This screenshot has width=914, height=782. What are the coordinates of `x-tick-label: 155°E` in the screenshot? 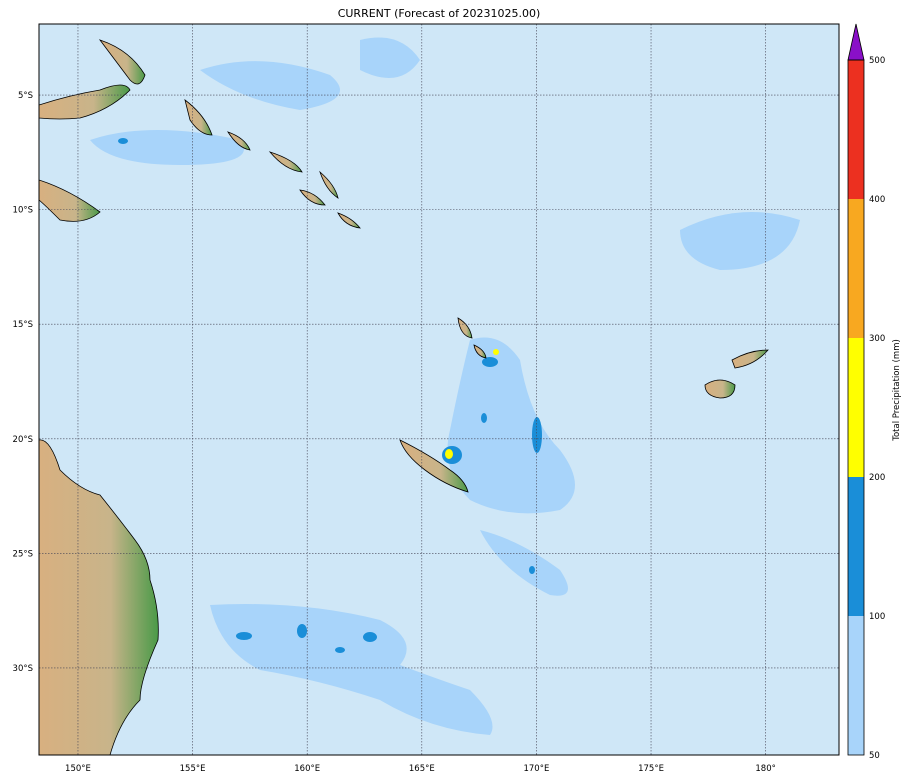 It's located at (193, 769).